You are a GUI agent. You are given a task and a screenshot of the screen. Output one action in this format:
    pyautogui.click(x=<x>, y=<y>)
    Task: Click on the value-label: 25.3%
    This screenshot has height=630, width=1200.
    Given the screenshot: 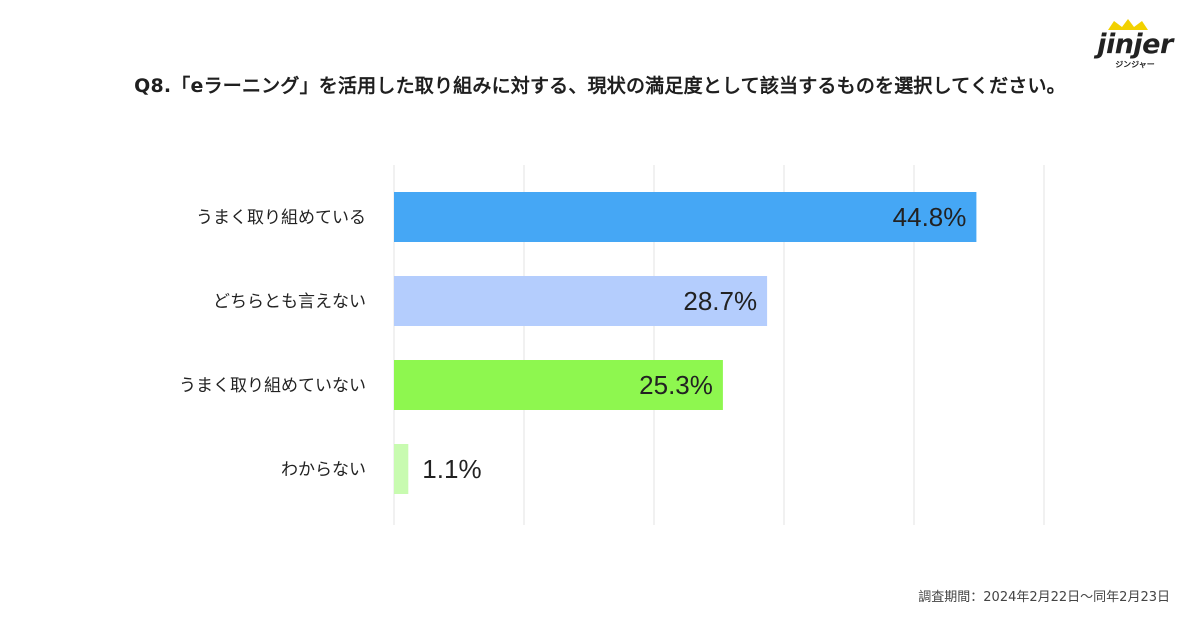 What is the action you would take?
    pyautogui.click(x=676, y=385)
    